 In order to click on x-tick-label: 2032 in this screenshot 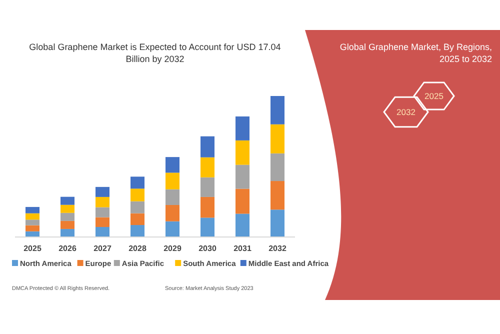, I will do `click(277, 248)`.